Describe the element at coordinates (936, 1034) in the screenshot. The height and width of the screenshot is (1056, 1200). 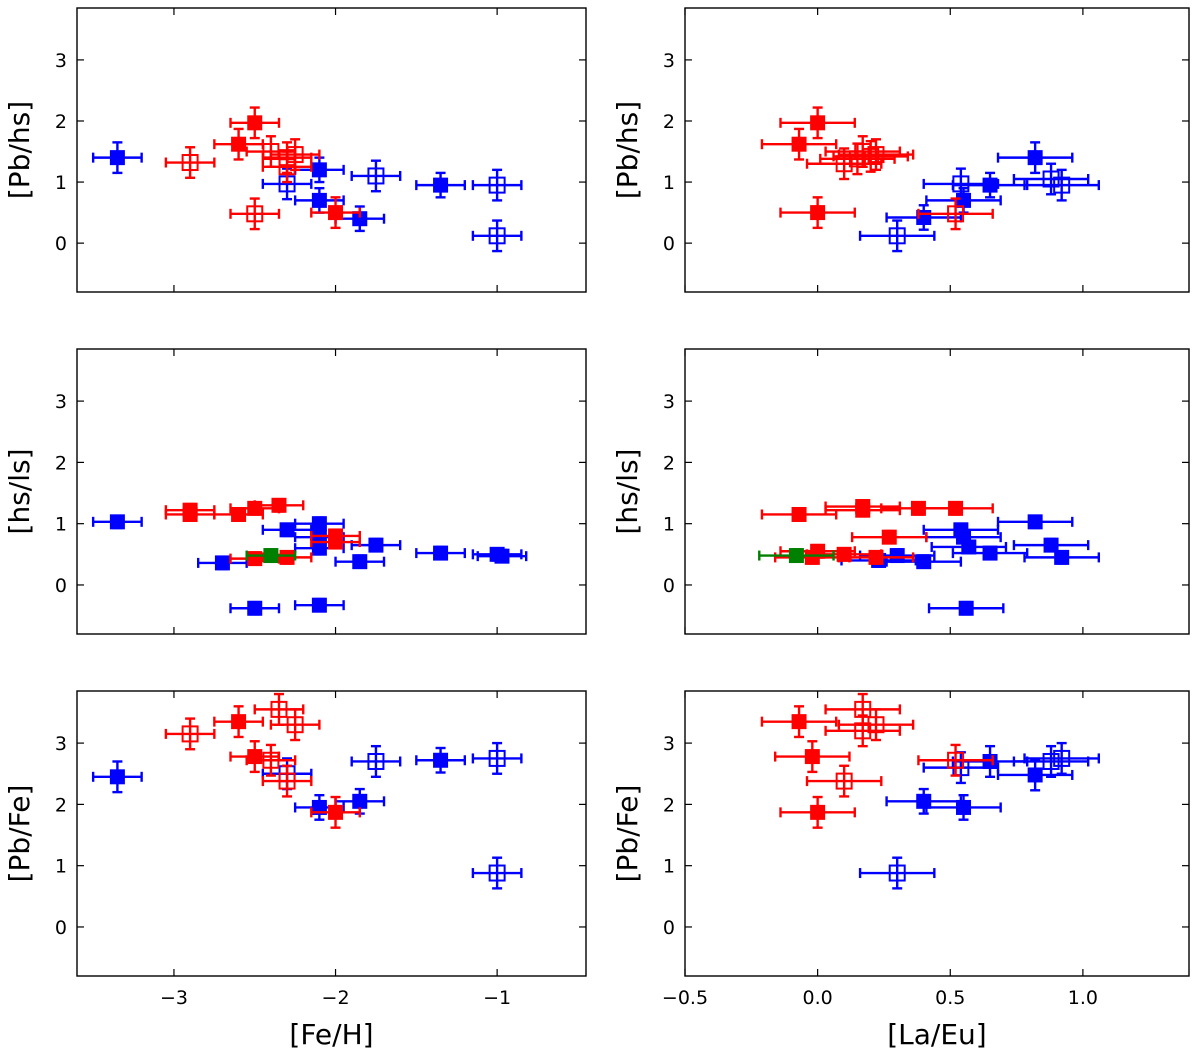
I see `x-axis-label: [La/Eu]` at that location.